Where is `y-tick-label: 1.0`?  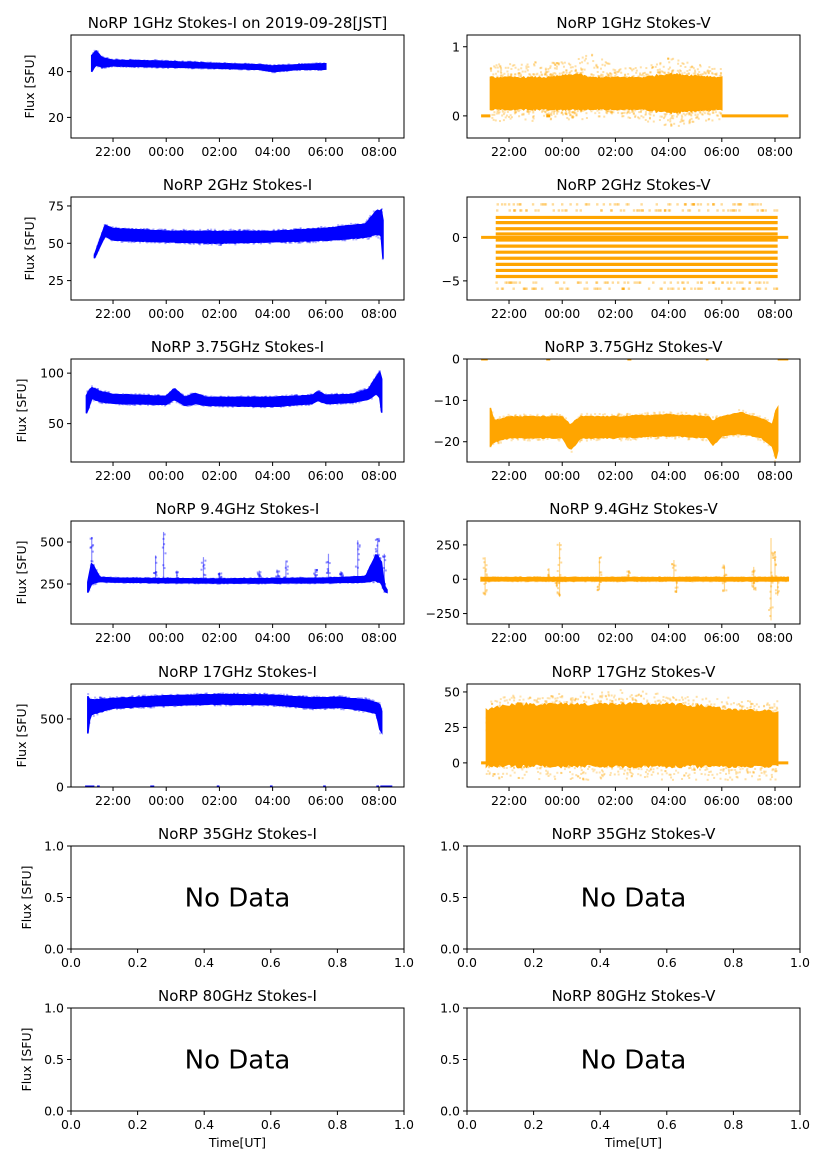 y-tick-label: 1.0 is located at coordinates (54, 1008).